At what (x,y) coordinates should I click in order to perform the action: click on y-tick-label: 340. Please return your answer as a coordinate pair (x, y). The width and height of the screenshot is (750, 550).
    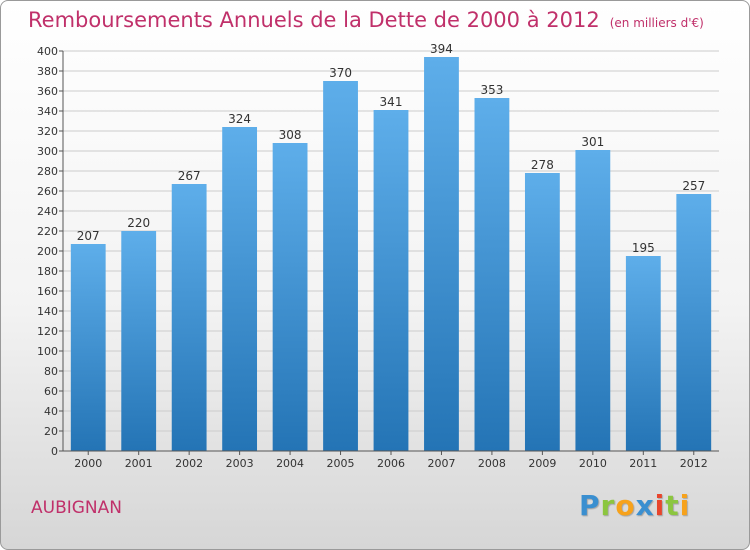
    Looking at the image, I should click on (47, 111).